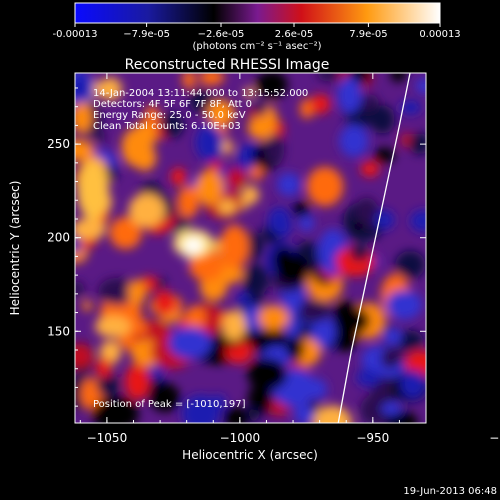 Image resolution: width=500 pixels, height=500 pixels. I want to click on x-tick-label: −1050, so click(107, 438).